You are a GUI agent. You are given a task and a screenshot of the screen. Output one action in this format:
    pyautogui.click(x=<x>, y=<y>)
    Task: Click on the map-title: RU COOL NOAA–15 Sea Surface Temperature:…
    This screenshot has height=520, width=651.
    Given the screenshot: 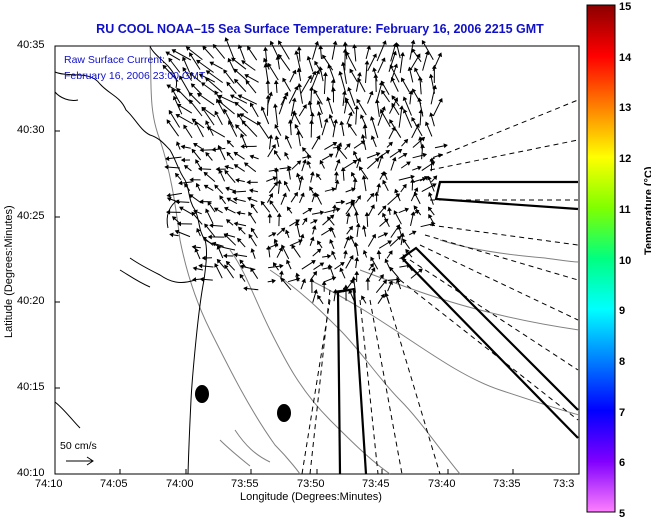 What is the action you would take?
    pyautogui.click(x=320, y=29)
    